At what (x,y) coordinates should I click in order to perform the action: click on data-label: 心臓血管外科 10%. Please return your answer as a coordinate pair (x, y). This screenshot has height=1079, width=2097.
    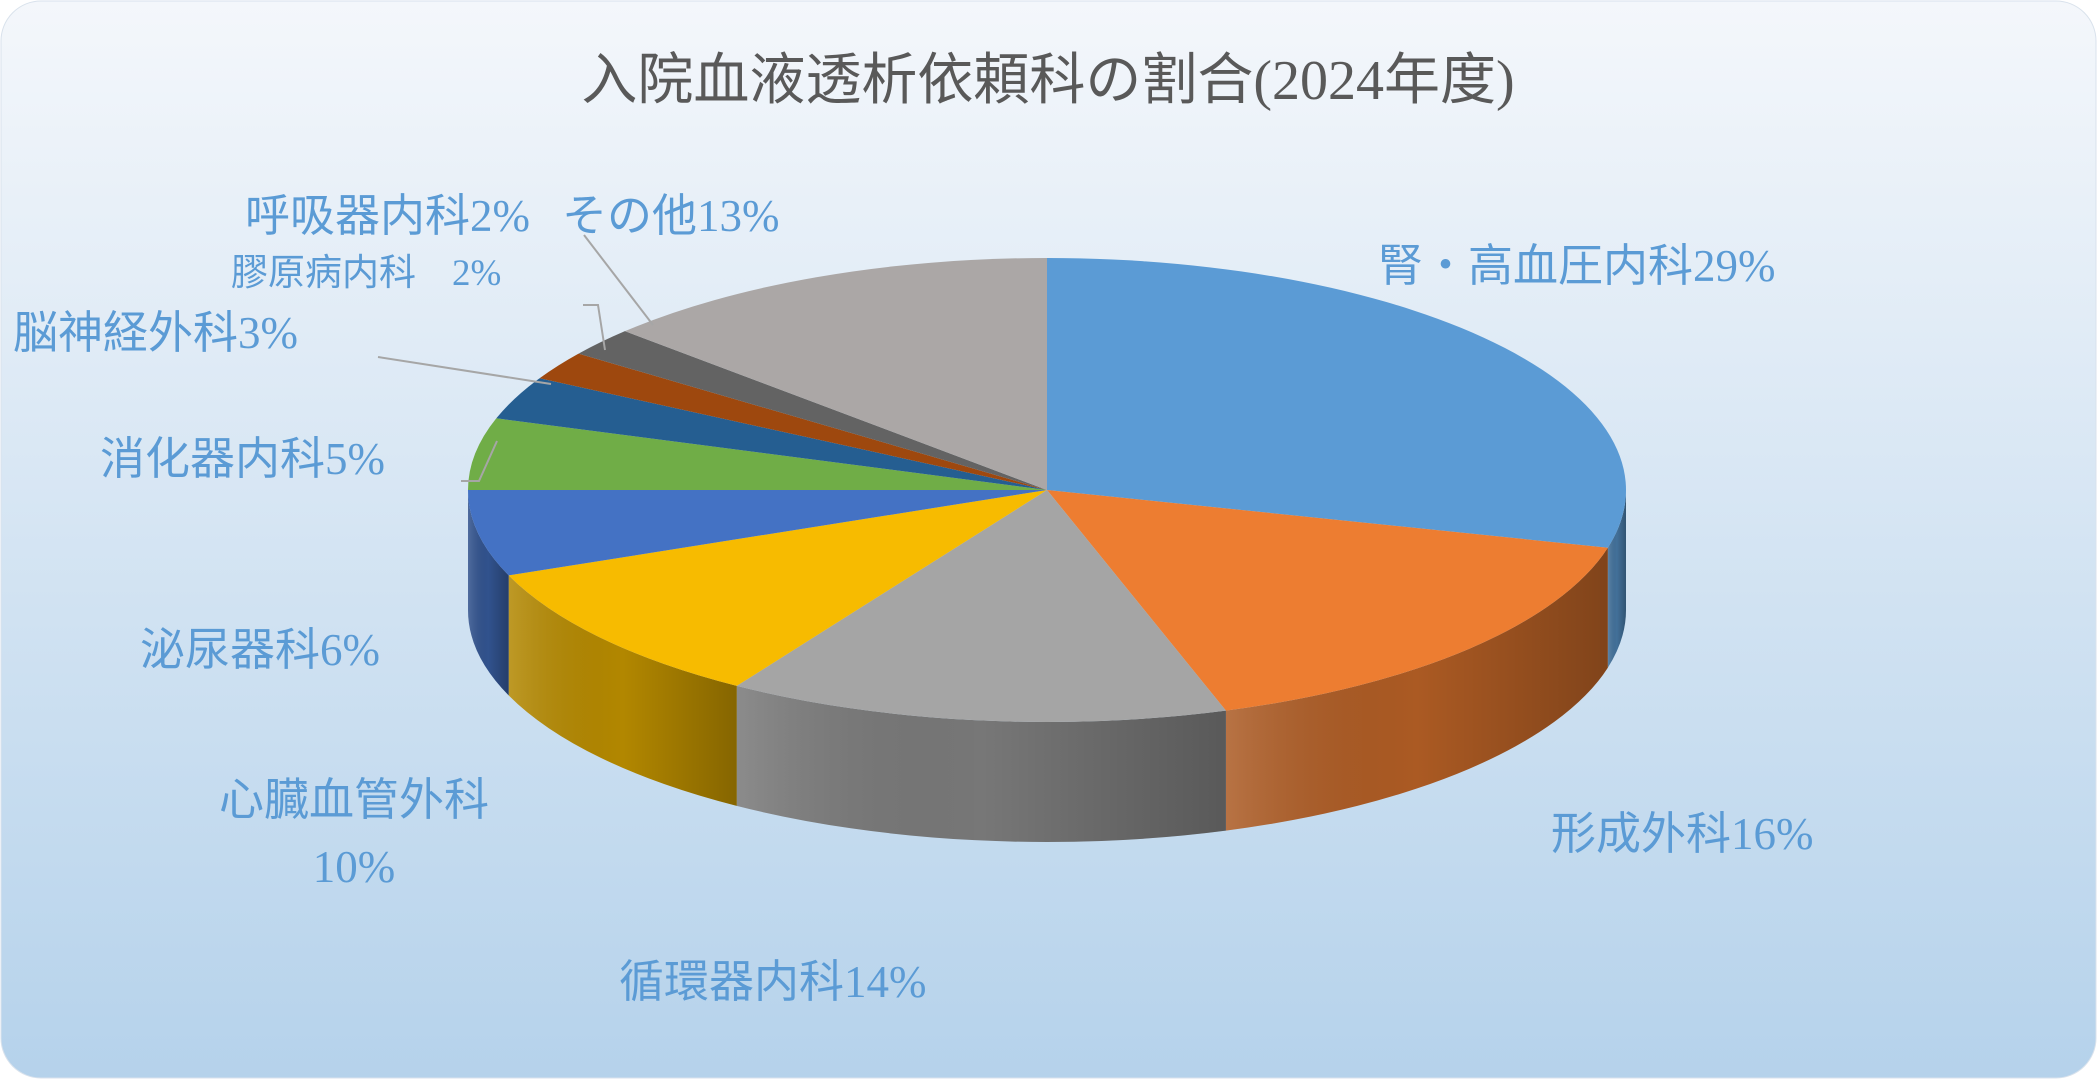
    Looking at the image, I should click on (354, 833).